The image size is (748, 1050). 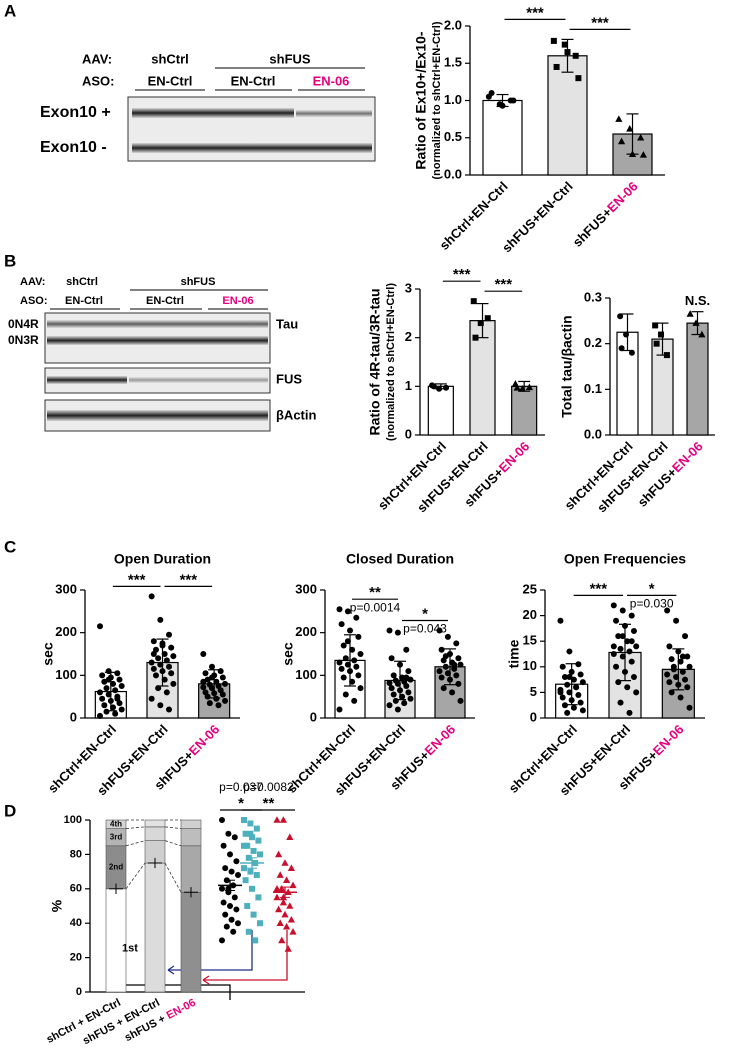 What do you see at coordinates (652, 604) in the screenshot?
I see `p-value: p=0.030` at bounding box center [652, 604].